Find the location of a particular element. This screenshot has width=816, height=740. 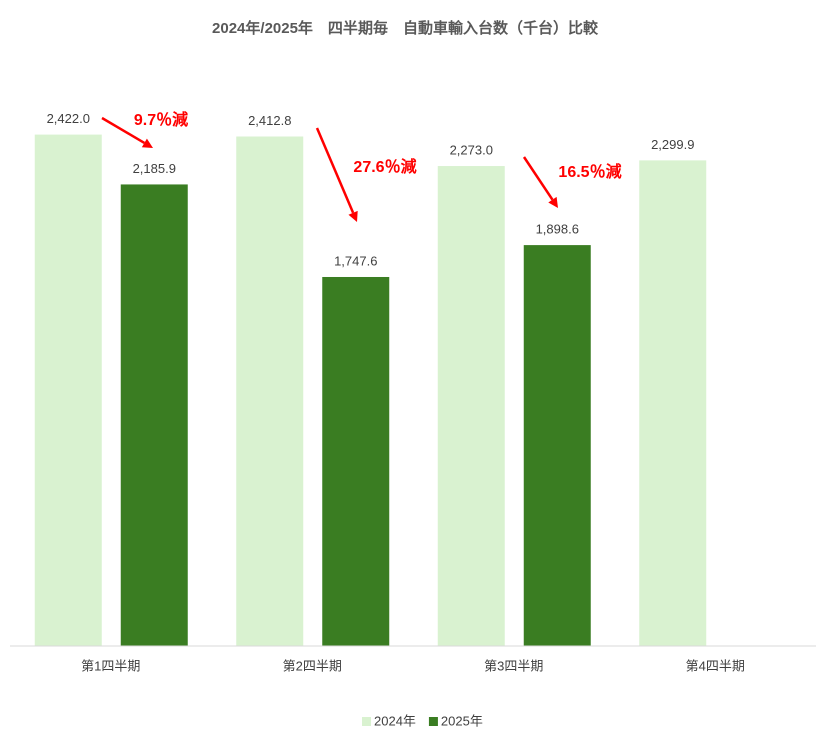

data-label: 2,273.0 is located at coordinates (471, 149).